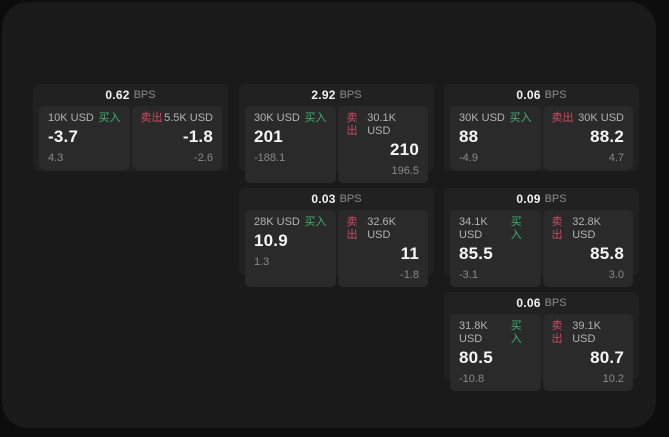 The height and width of the screenshot is (437, 669). What do you see at coordinates (323, 199) in the screenshot?
I see `bps-value: 0.03` at bounding box center [323, 199].